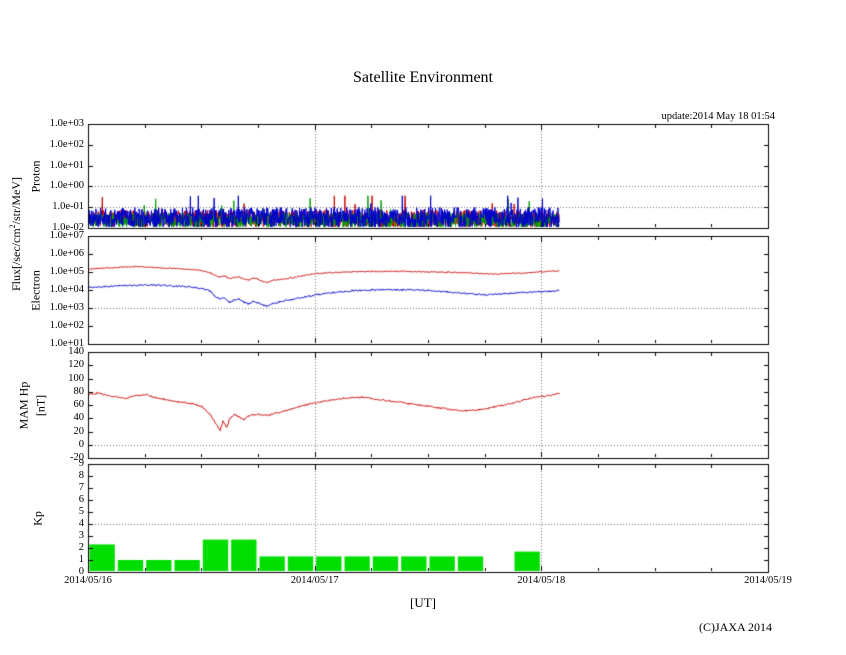 This screenshot has height=655, width=846. I want to click on y-tick-label: 4, so click(81, 523).